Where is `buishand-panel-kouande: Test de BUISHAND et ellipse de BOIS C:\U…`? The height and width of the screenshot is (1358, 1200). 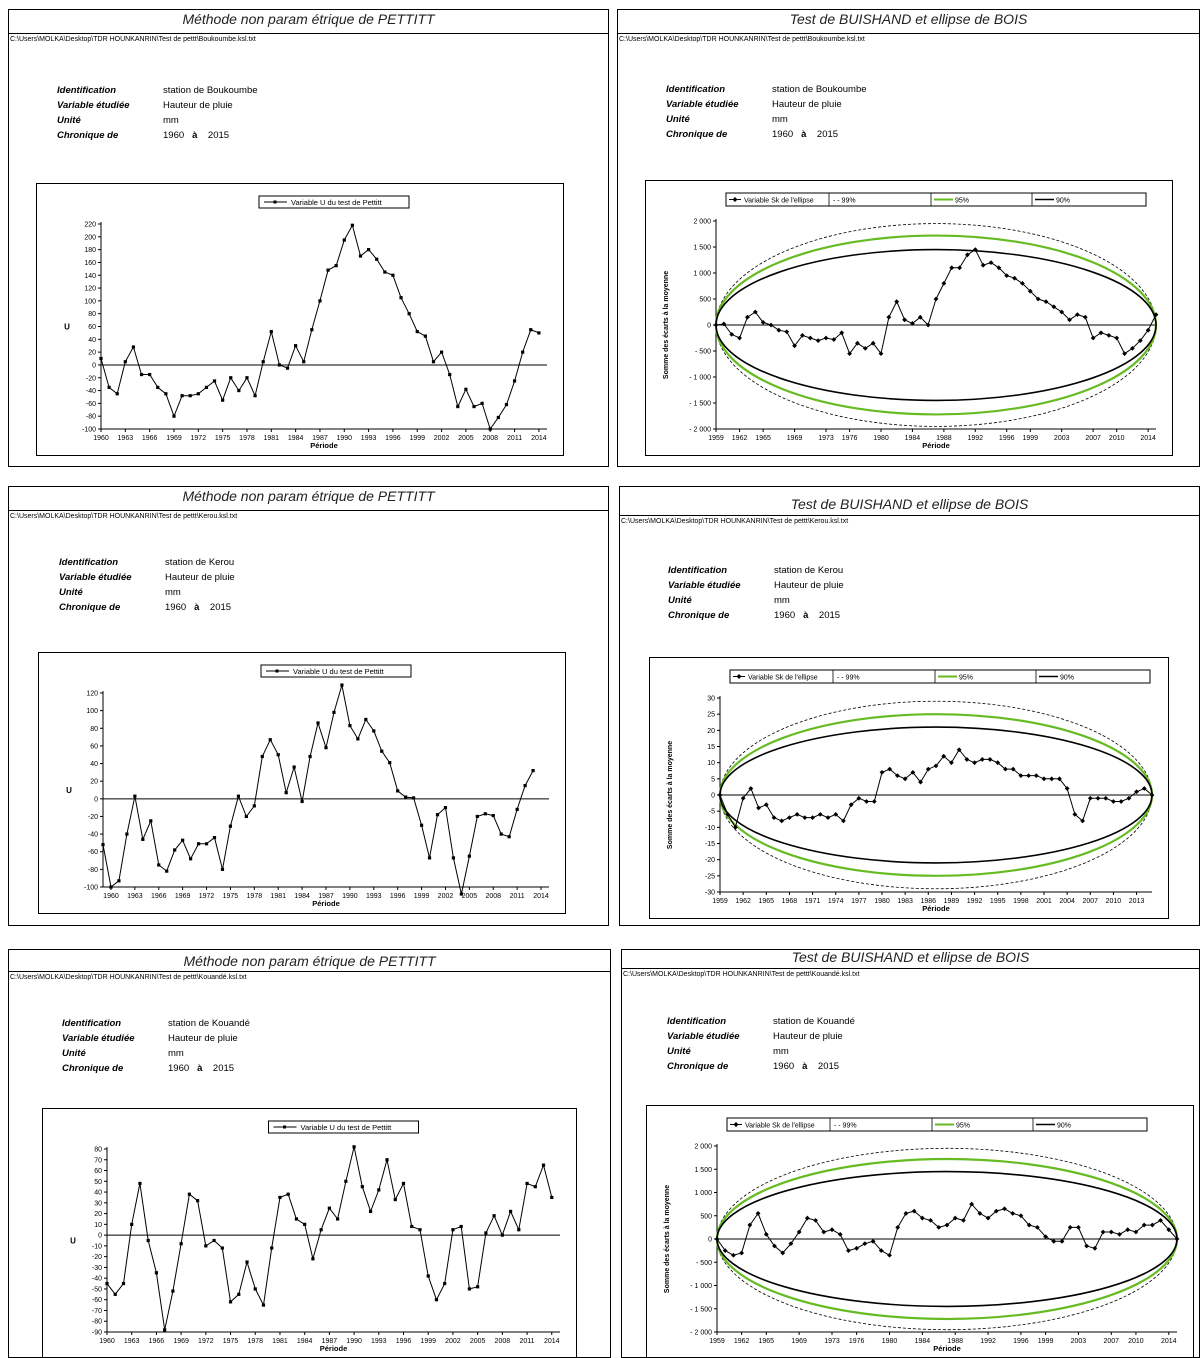
buishand-panel-kouande: Test de BUISHAND et ellipse de BOIS C:\U… is located at coordinates (910, 1153).